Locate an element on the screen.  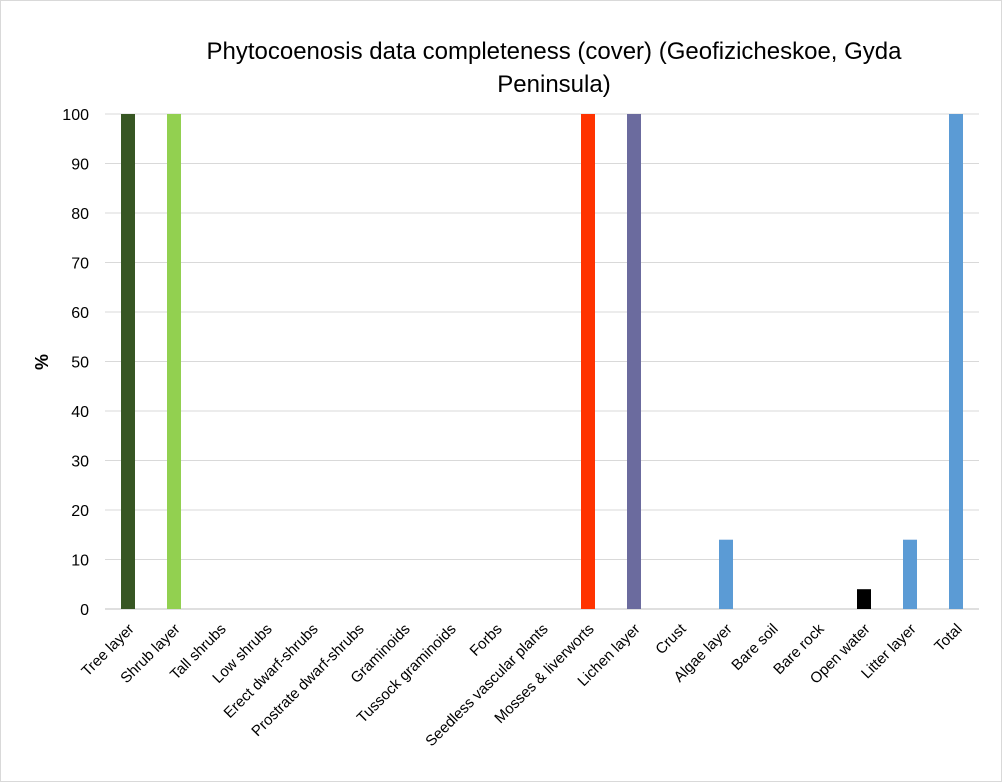
y-tick-label: 80 is located at coordinates (80, 214).